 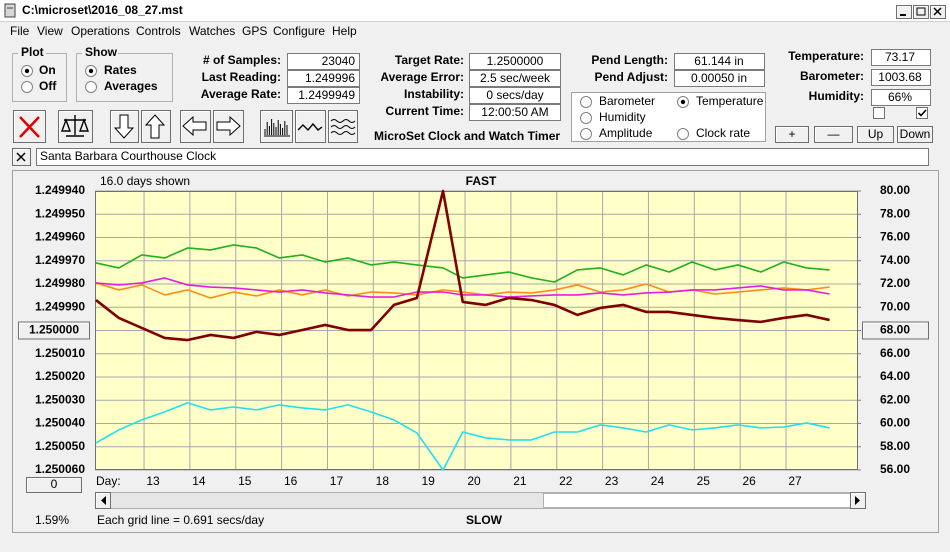 I want to click on zoom-value: 1.59%, so click(x=52, y=520).